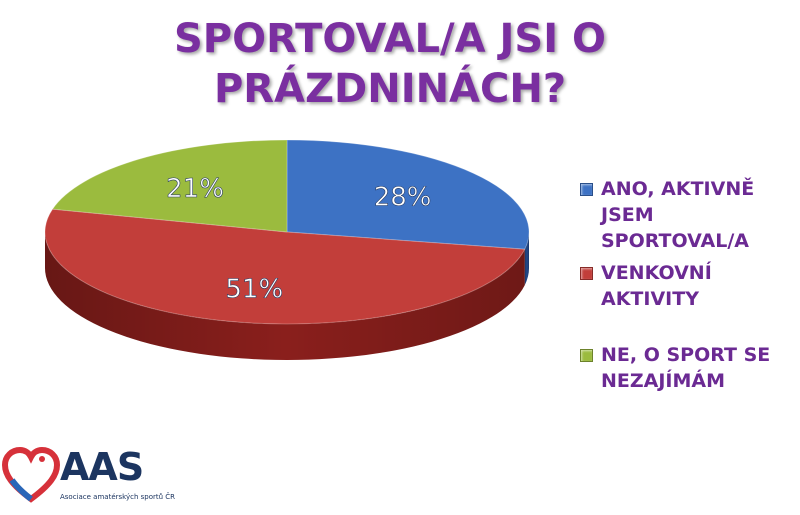 The height and width of the screenshot is (515, 800). Describe the element at coordinates (586, 273) in the screenshot. I see `legend-swatch-red` at that location.